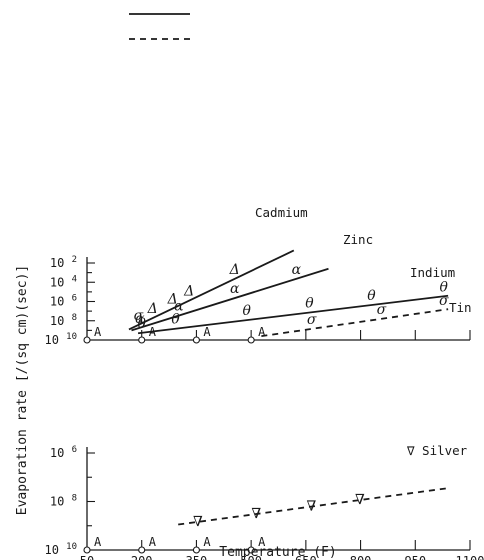 This screenshot has width=484, height=560. I want to click on x-tick-label: 50, so click(87, 557).